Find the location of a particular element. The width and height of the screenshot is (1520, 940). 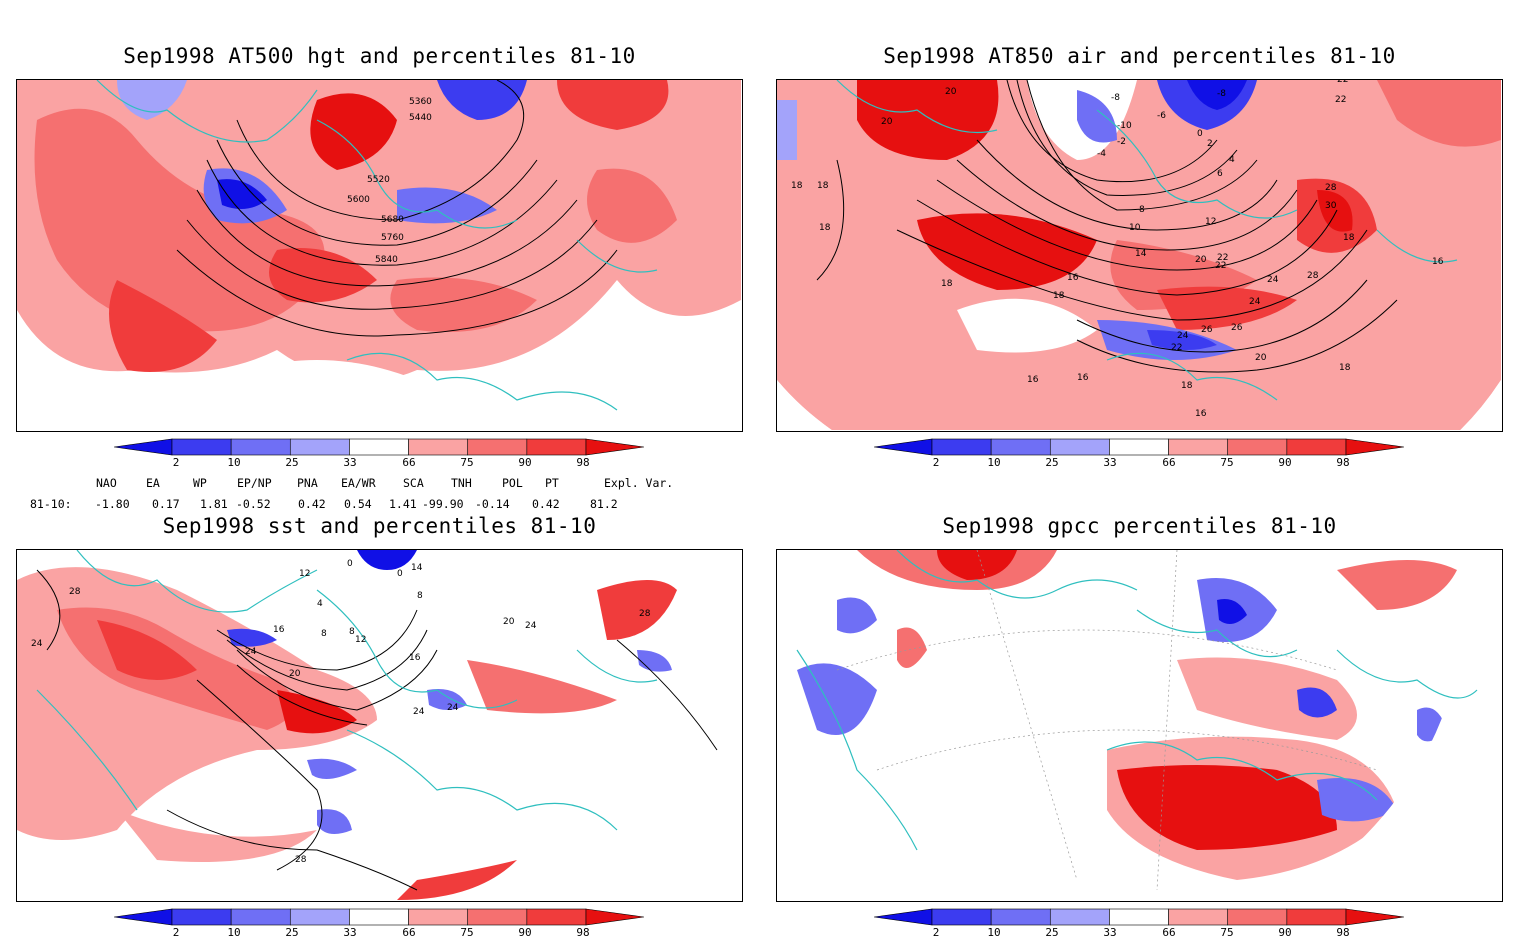

index-value: -99.90 is located at coordinates (443, 504).